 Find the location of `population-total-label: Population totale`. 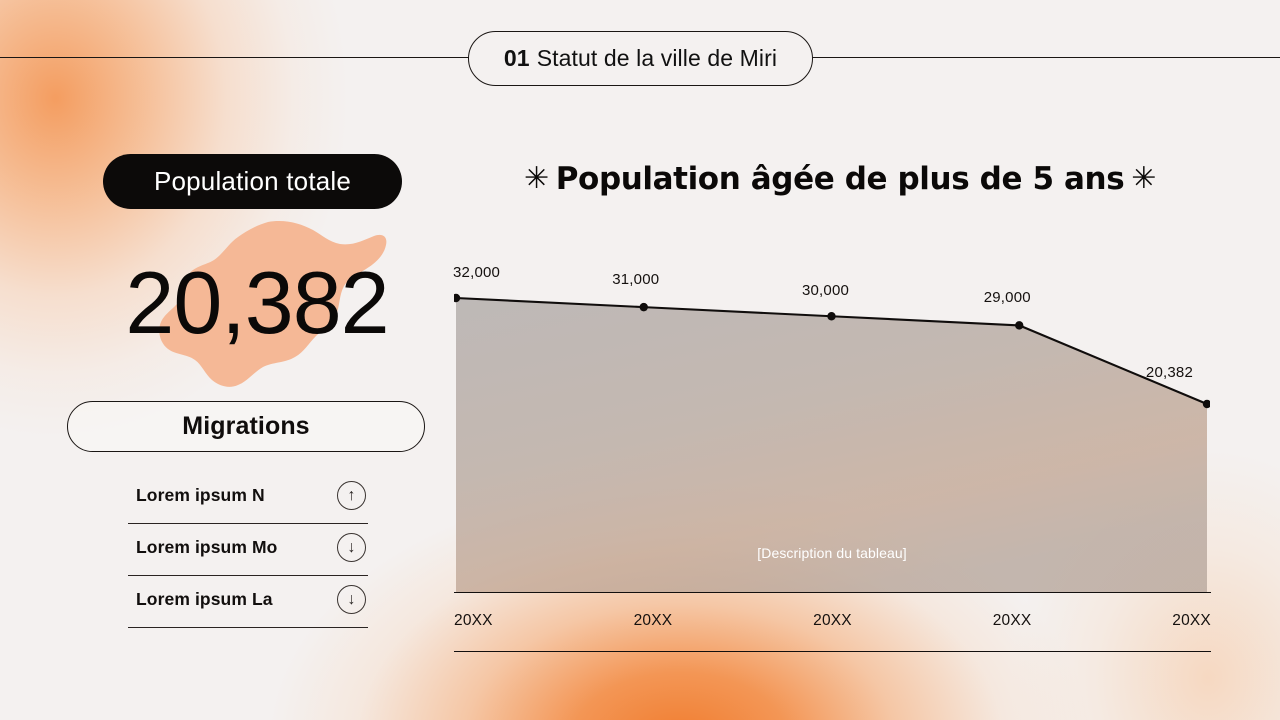

population-total-label: Population totale is located at coordinates (252, 181).